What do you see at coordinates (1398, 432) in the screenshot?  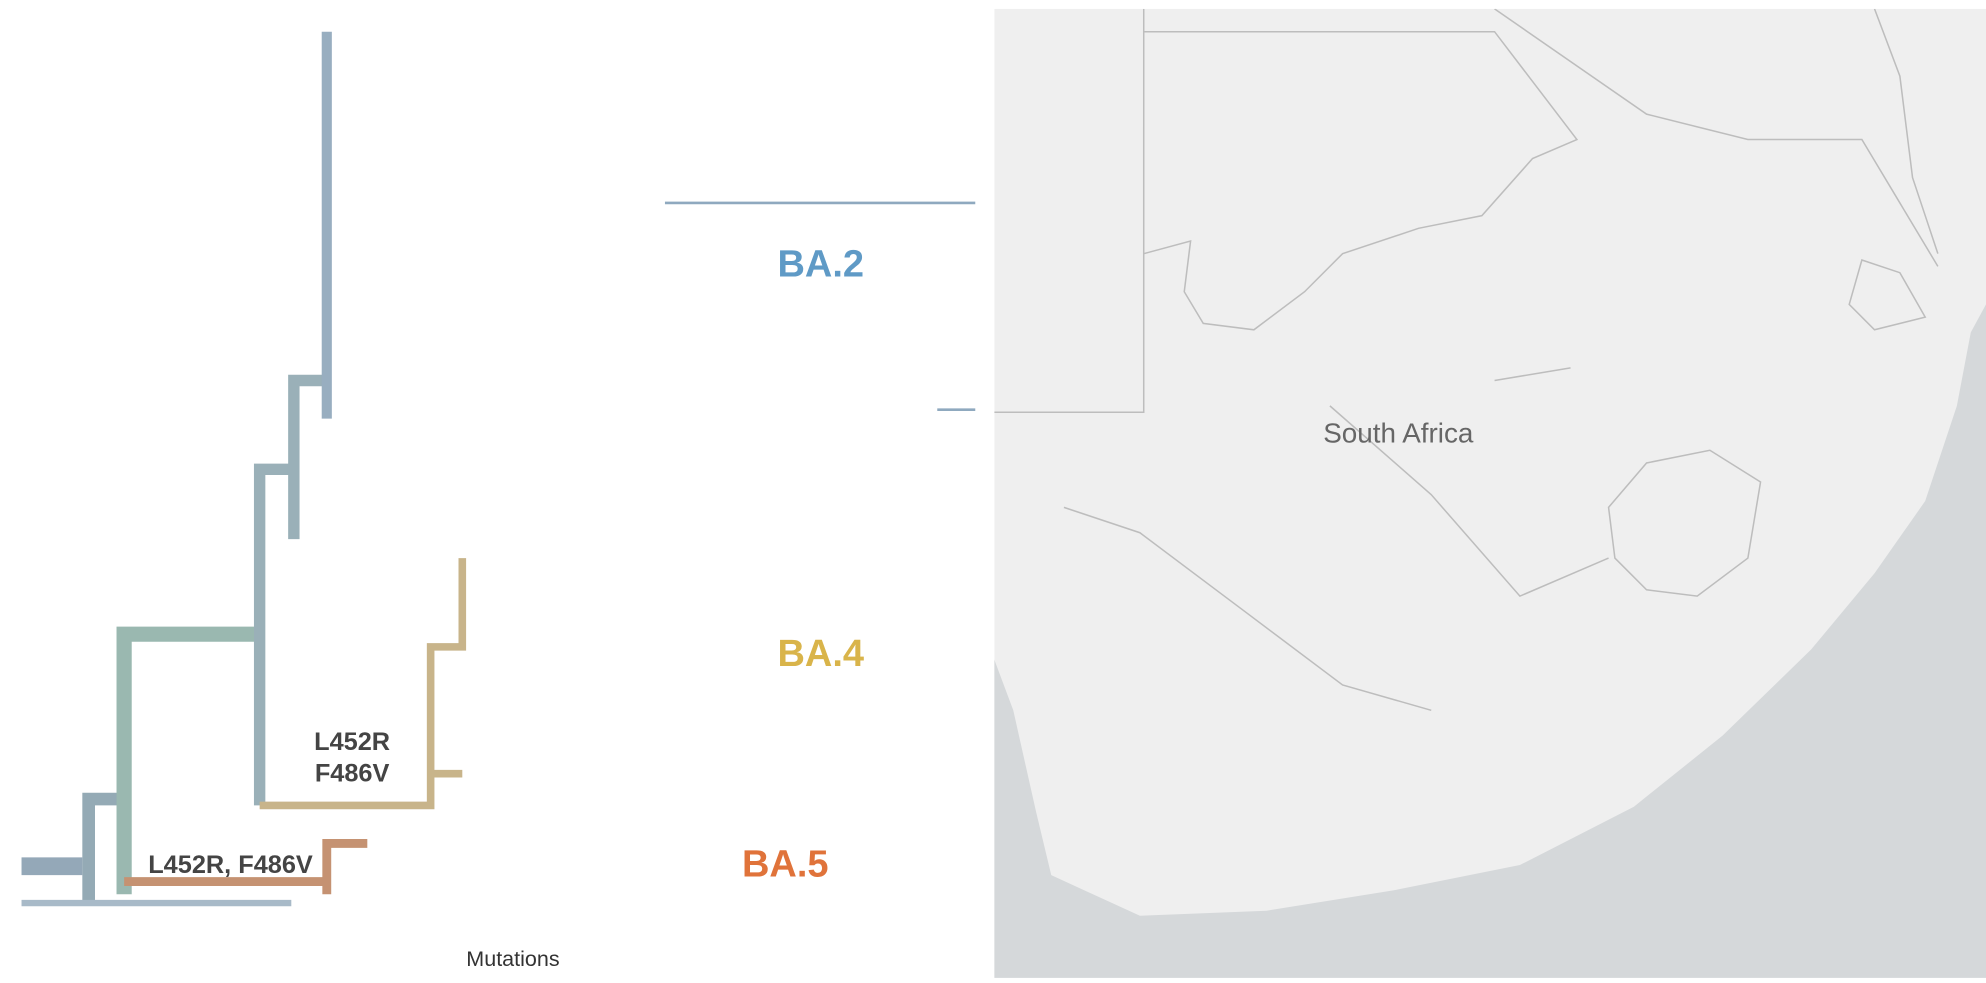 I see `country-label: South Africa` at bounding box center [1398, 432].